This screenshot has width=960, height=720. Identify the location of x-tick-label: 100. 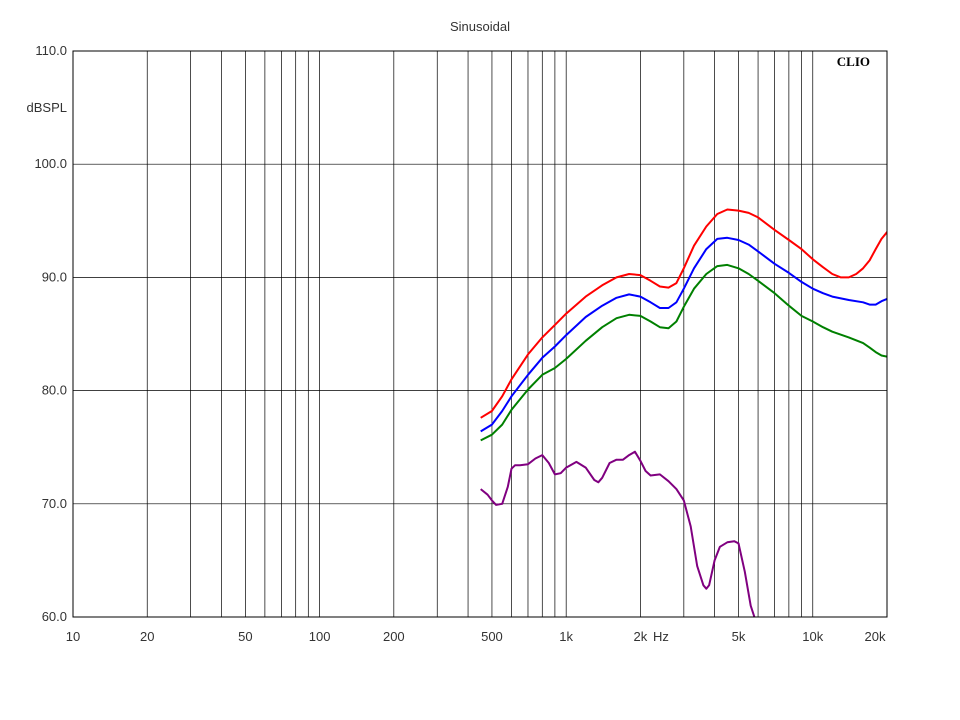
(320, 636).